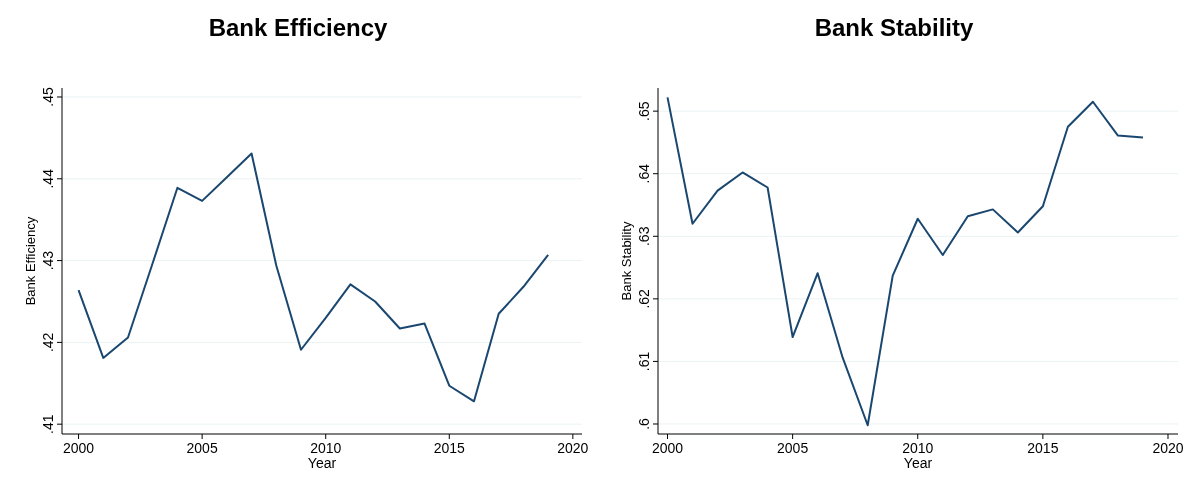 Image resolution: width=1192 pixels, height=482 pixels. What do you see at coordinates (30, 261) in the screenshot?
I see `y-axis-title: Bank Efficiency` at bounding box center [30, 261].